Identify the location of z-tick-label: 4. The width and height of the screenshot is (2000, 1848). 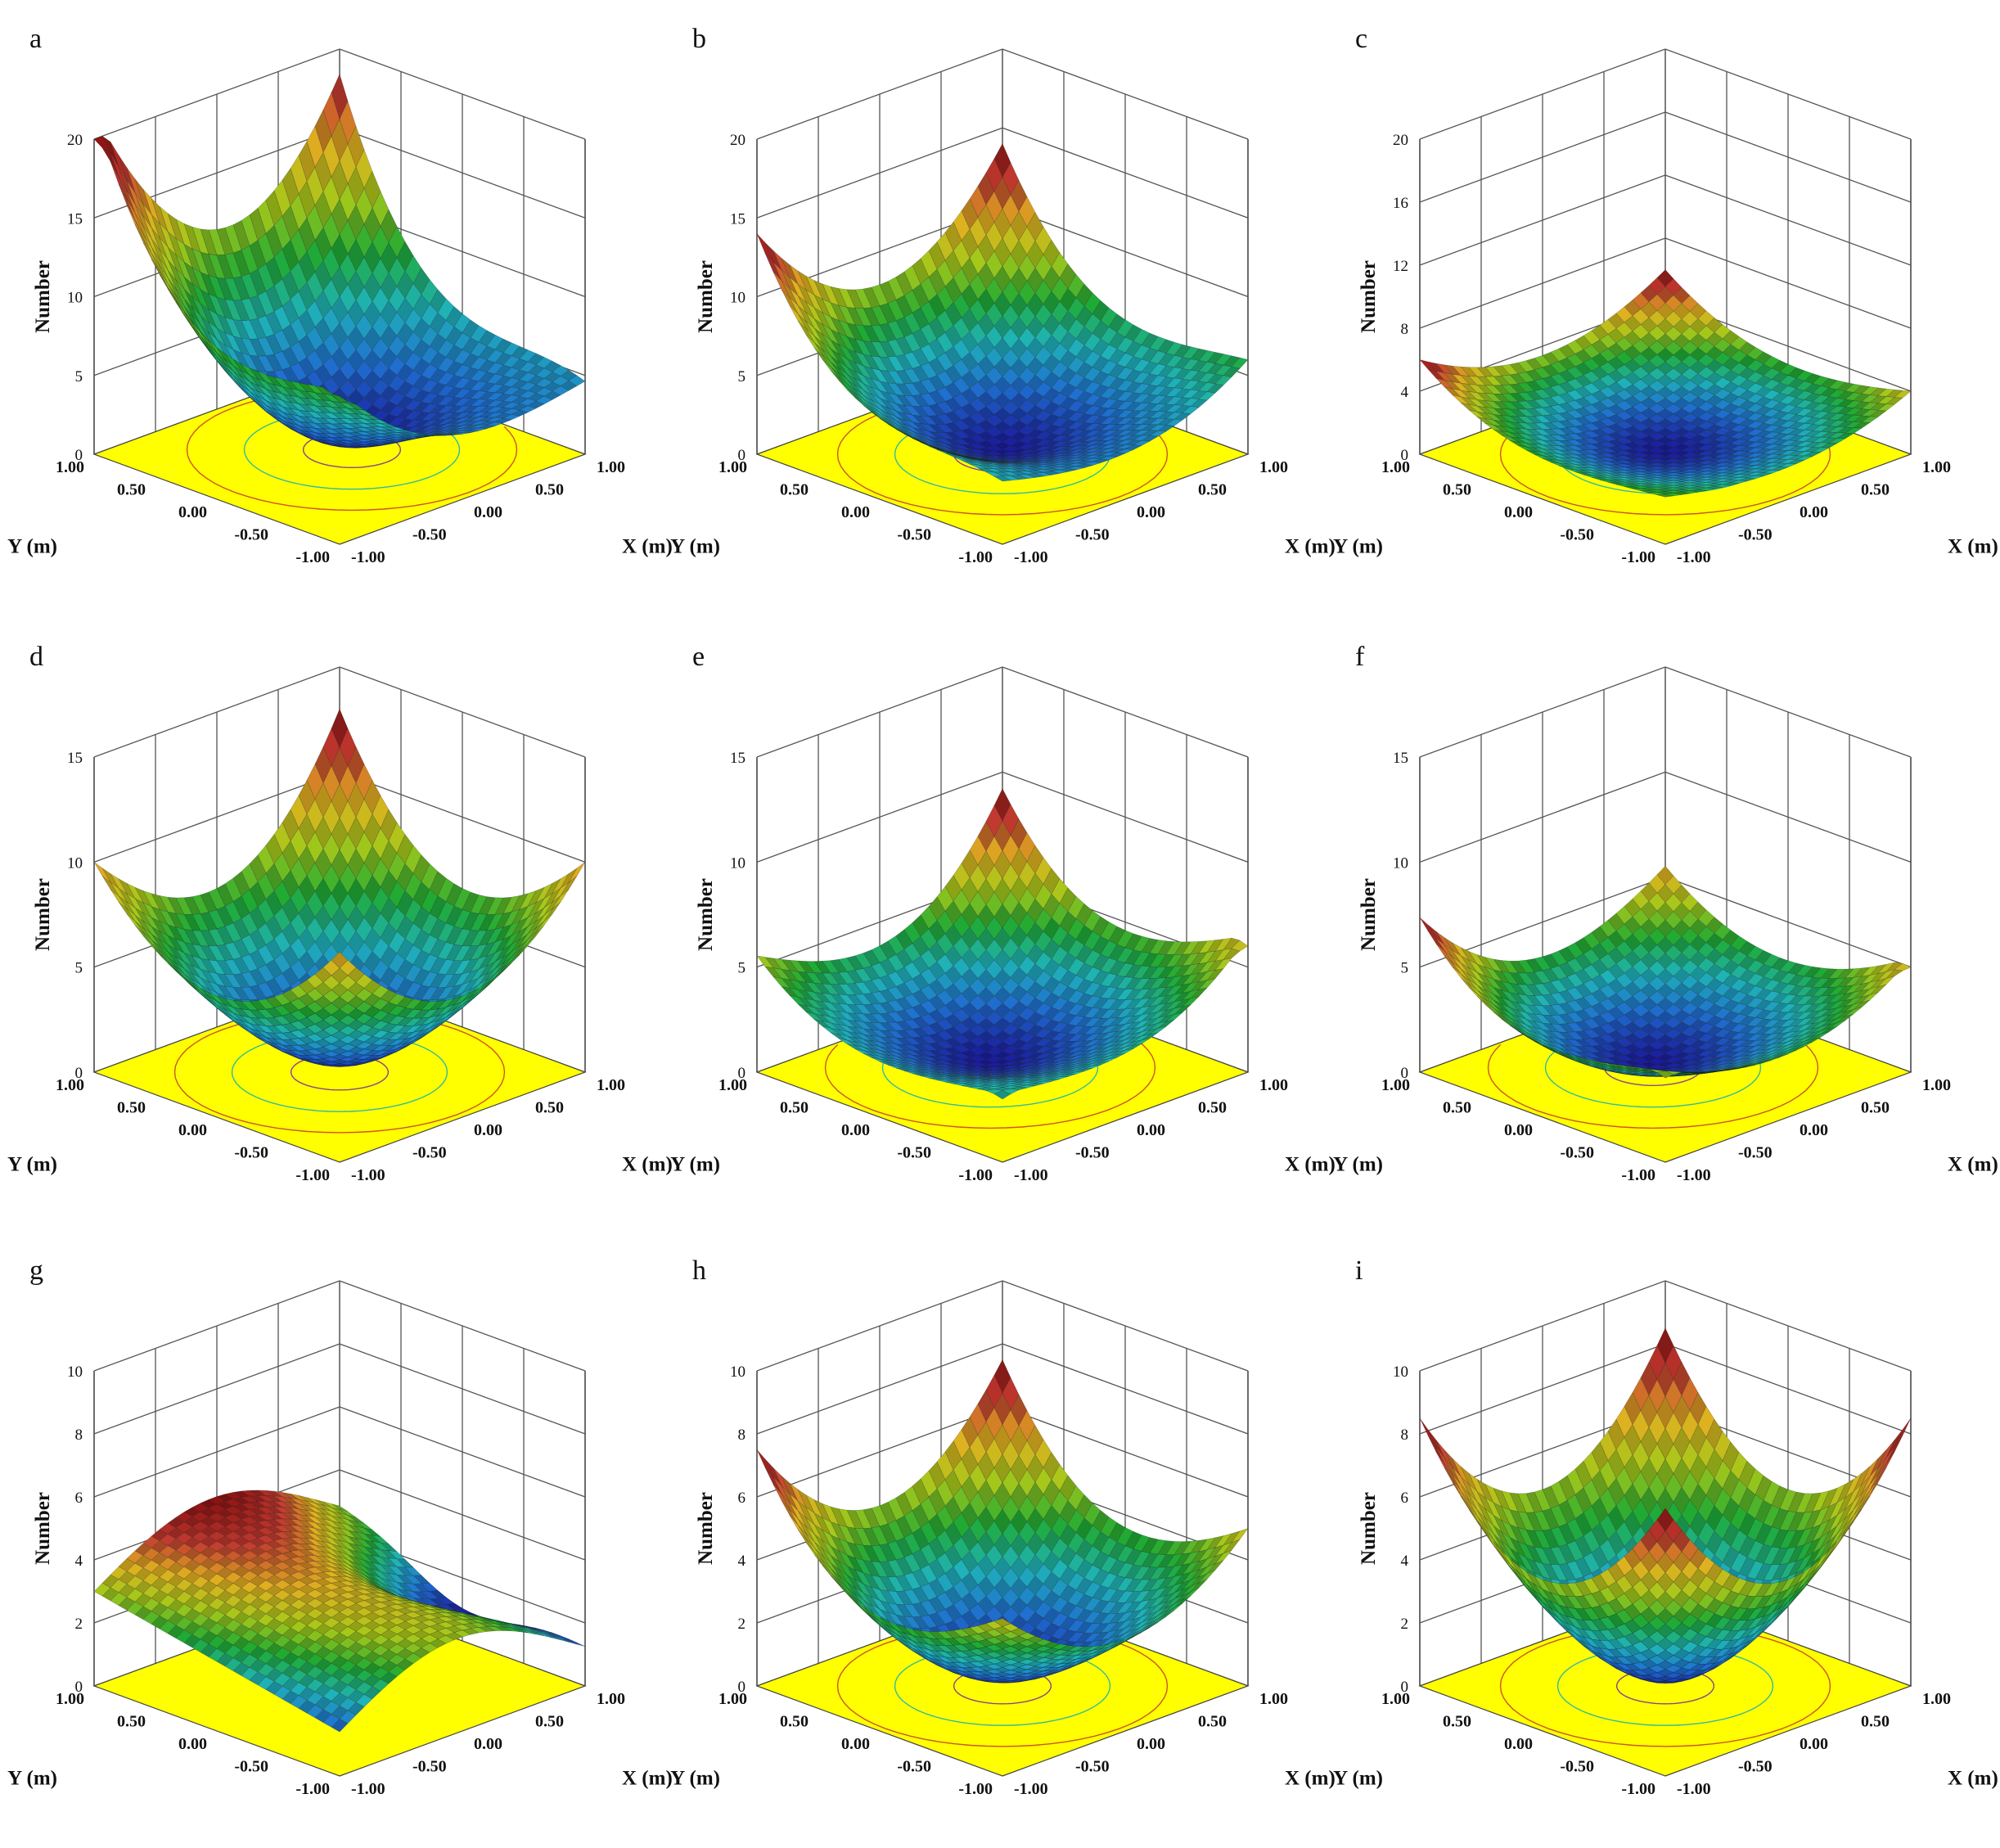
(79, 1561).